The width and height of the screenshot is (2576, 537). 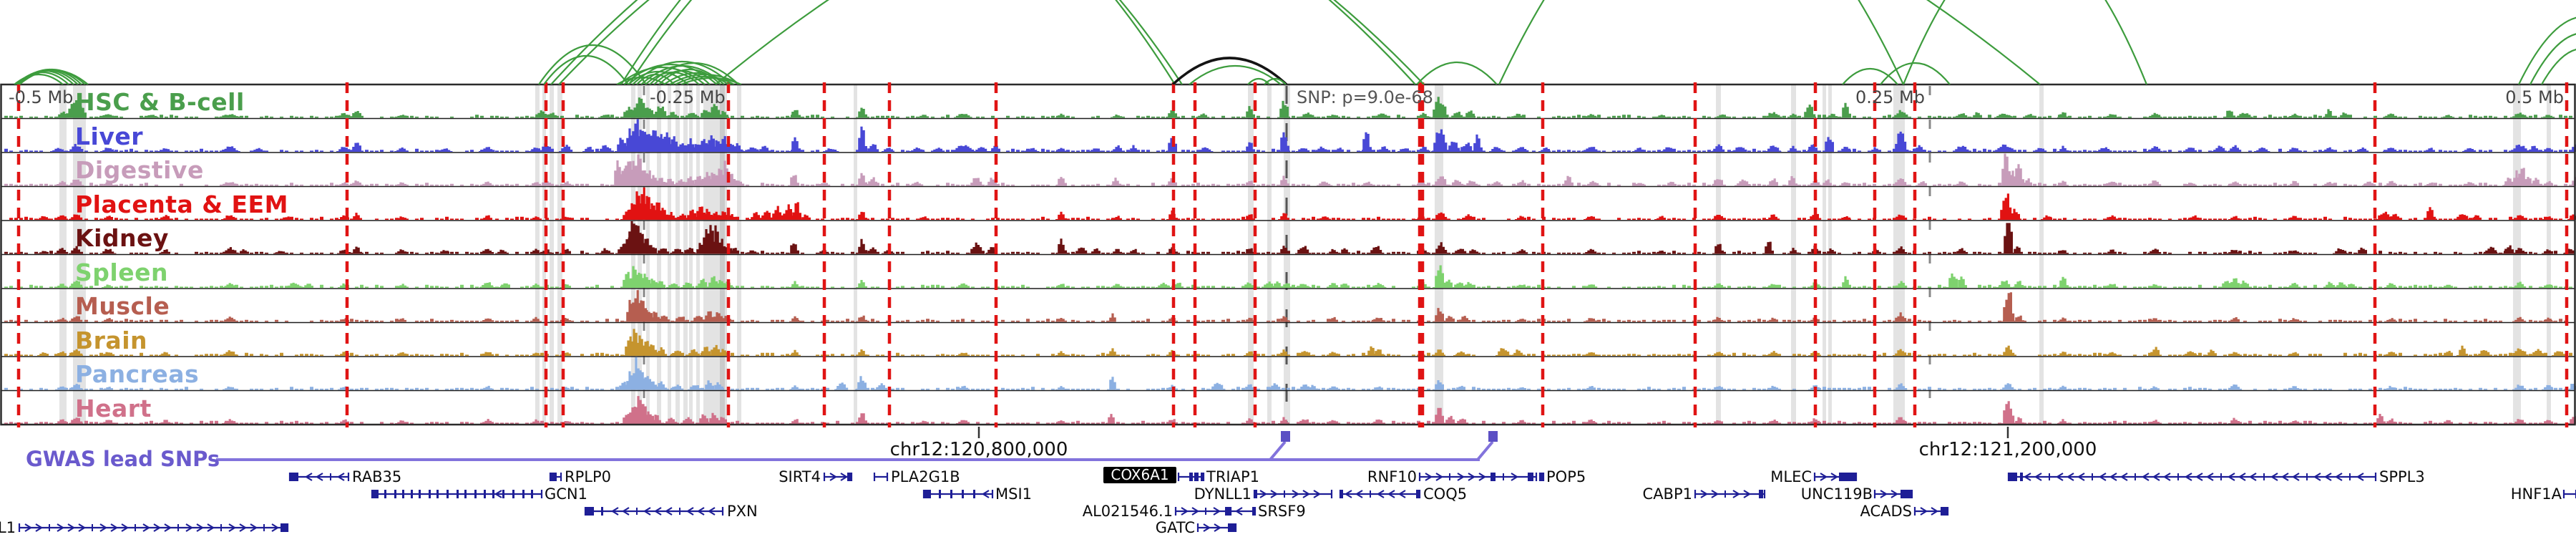 I want to click on gene-label-rab35: RAB35, so click(x=377, y=476).